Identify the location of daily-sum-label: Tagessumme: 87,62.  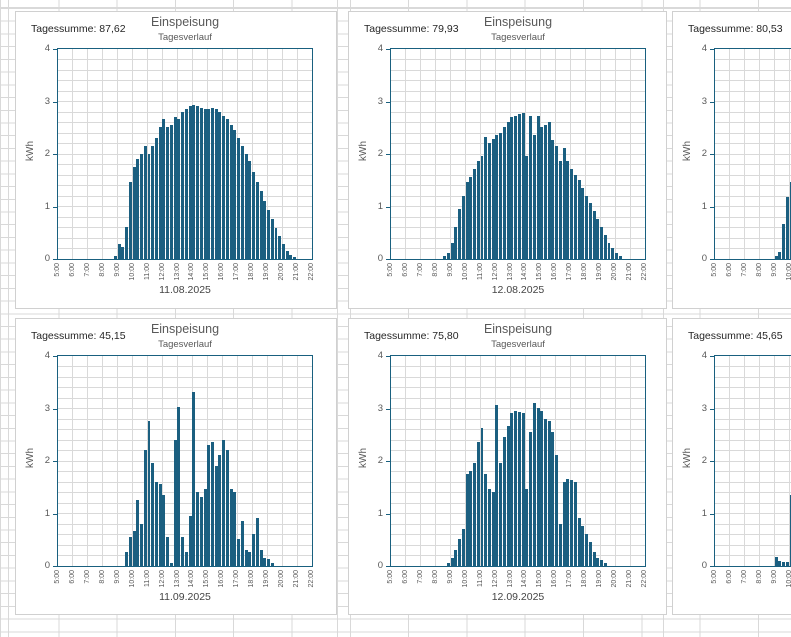
(78, 29).